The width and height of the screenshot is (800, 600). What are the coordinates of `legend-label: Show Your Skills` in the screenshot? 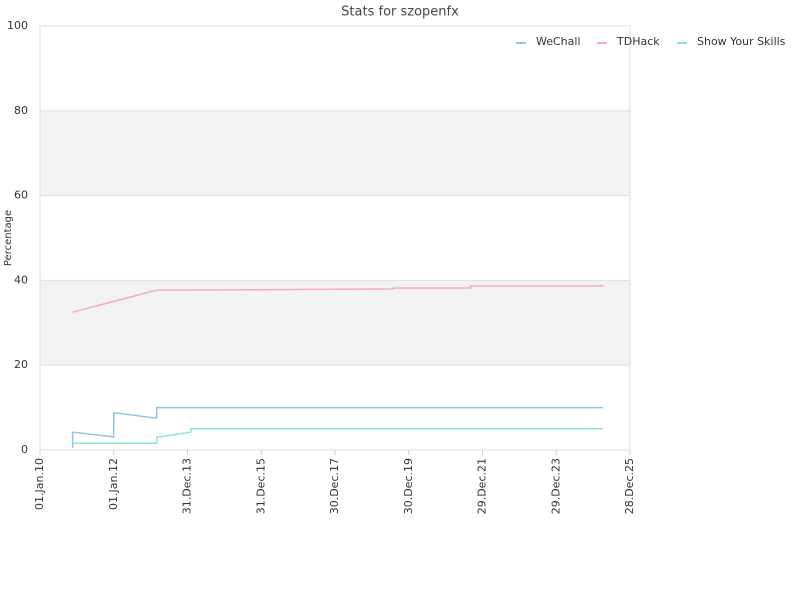 It's located at (741, 41).